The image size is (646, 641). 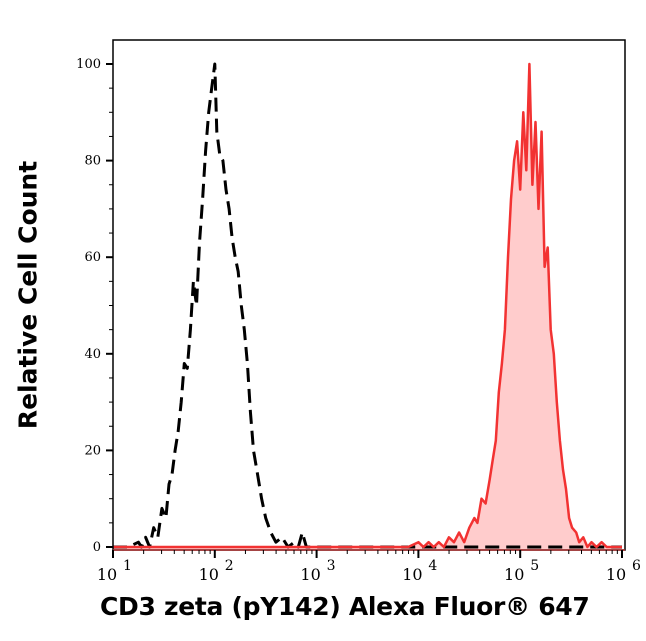 What do you see at coordinates (92, 257) in the screenshot?
I see `y-tick-label: 60` at bounding box center [92, 257].